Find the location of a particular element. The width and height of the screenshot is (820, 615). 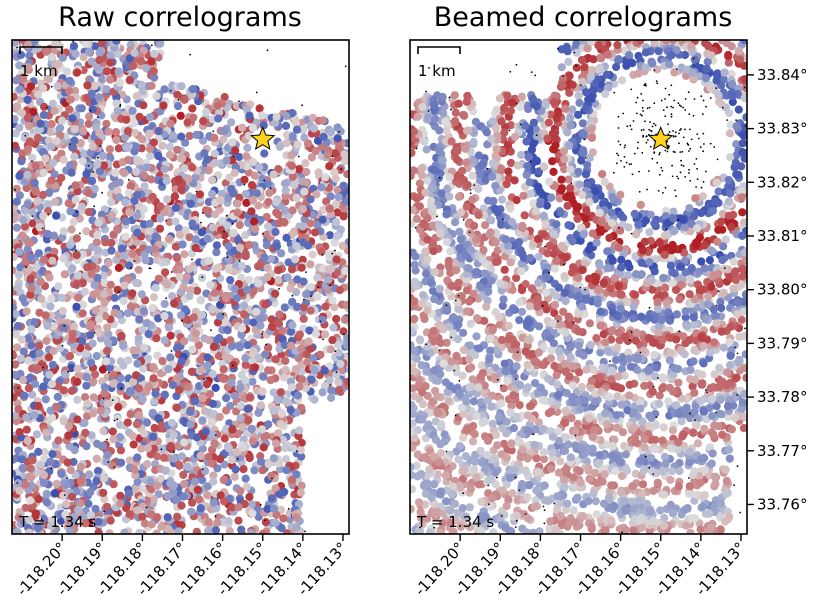

scale-bar-label: 1 km is located at coordinates (39, 71).